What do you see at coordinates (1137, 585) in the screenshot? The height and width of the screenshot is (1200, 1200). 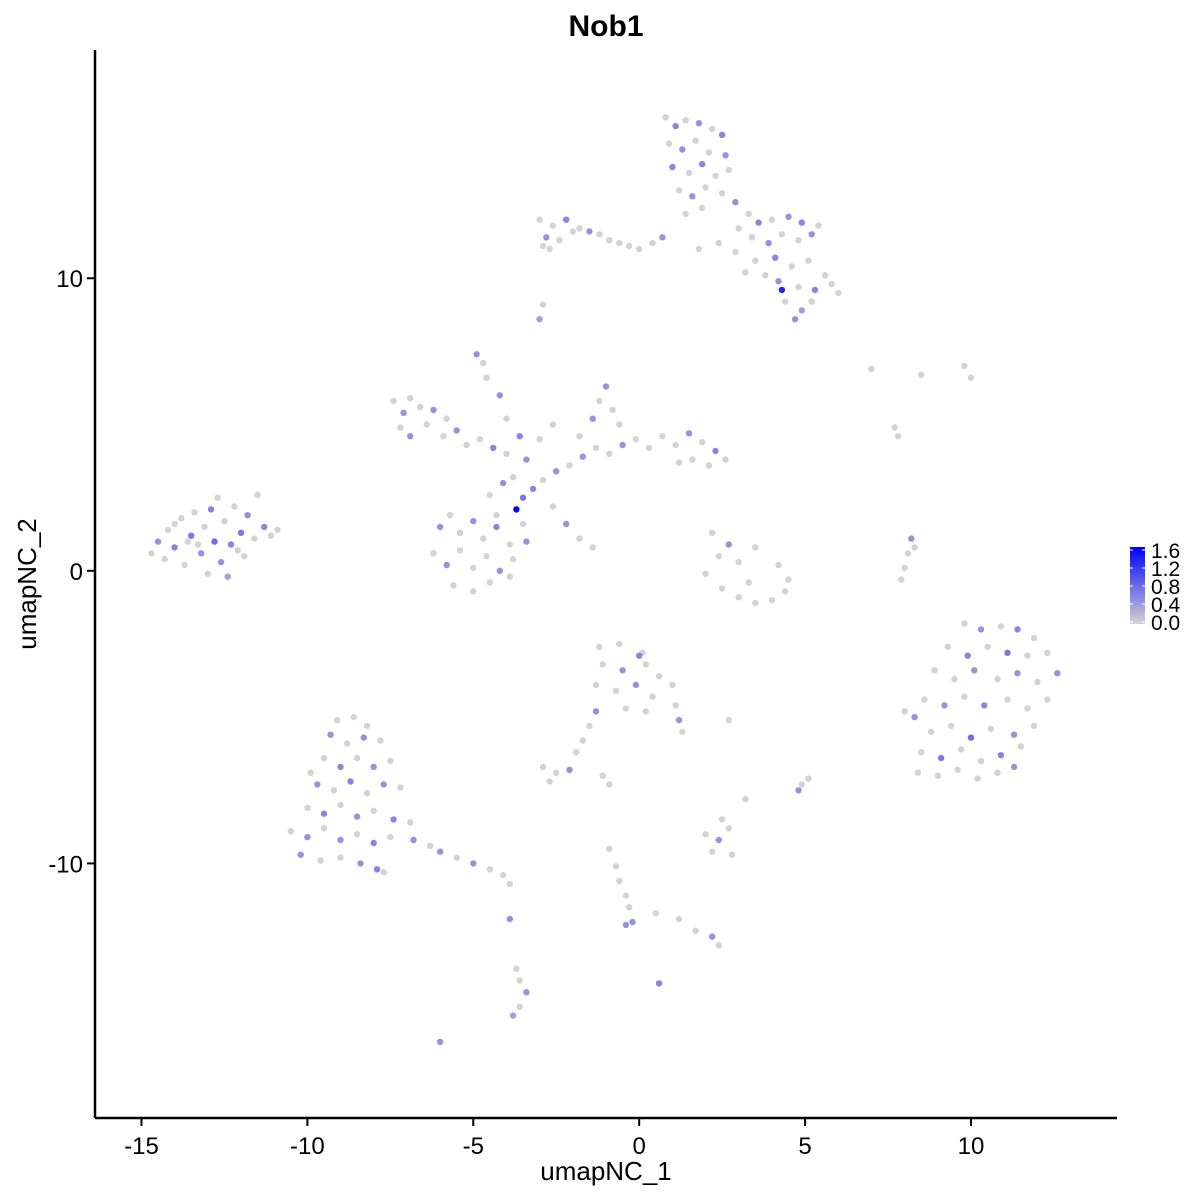 I see `colorbar` at bounding box center [1137, 585].